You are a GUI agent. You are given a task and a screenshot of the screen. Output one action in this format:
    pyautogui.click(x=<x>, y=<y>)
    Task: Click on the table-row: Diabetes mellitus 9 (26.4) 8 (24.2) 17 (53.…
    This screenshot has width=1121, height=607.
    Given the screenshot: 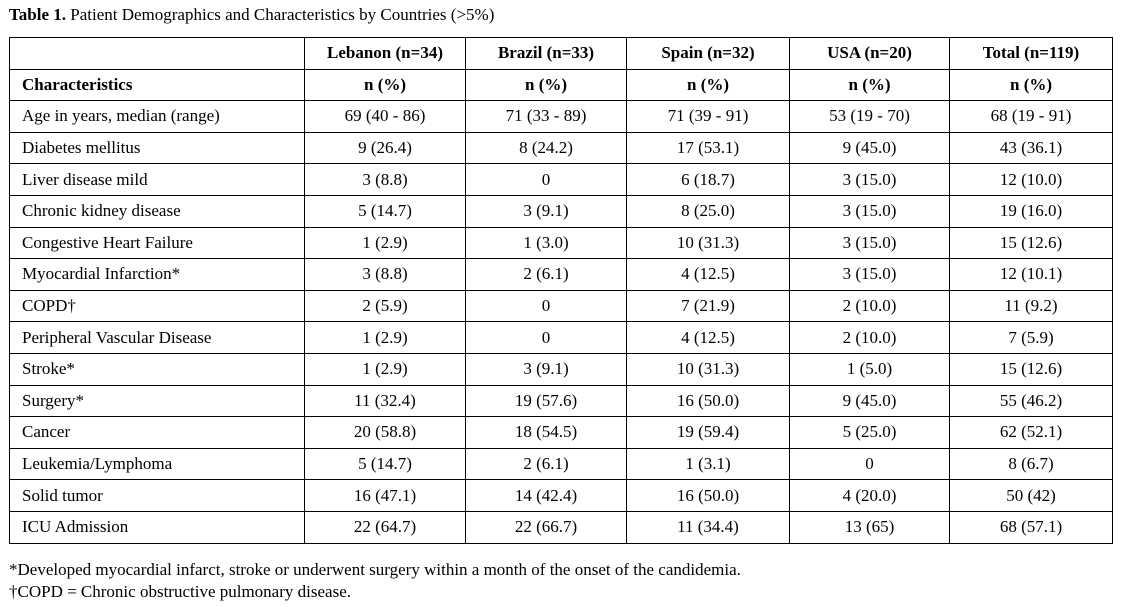 What is the action you would take?
    pyautogui.click(x=561, y=148)
    